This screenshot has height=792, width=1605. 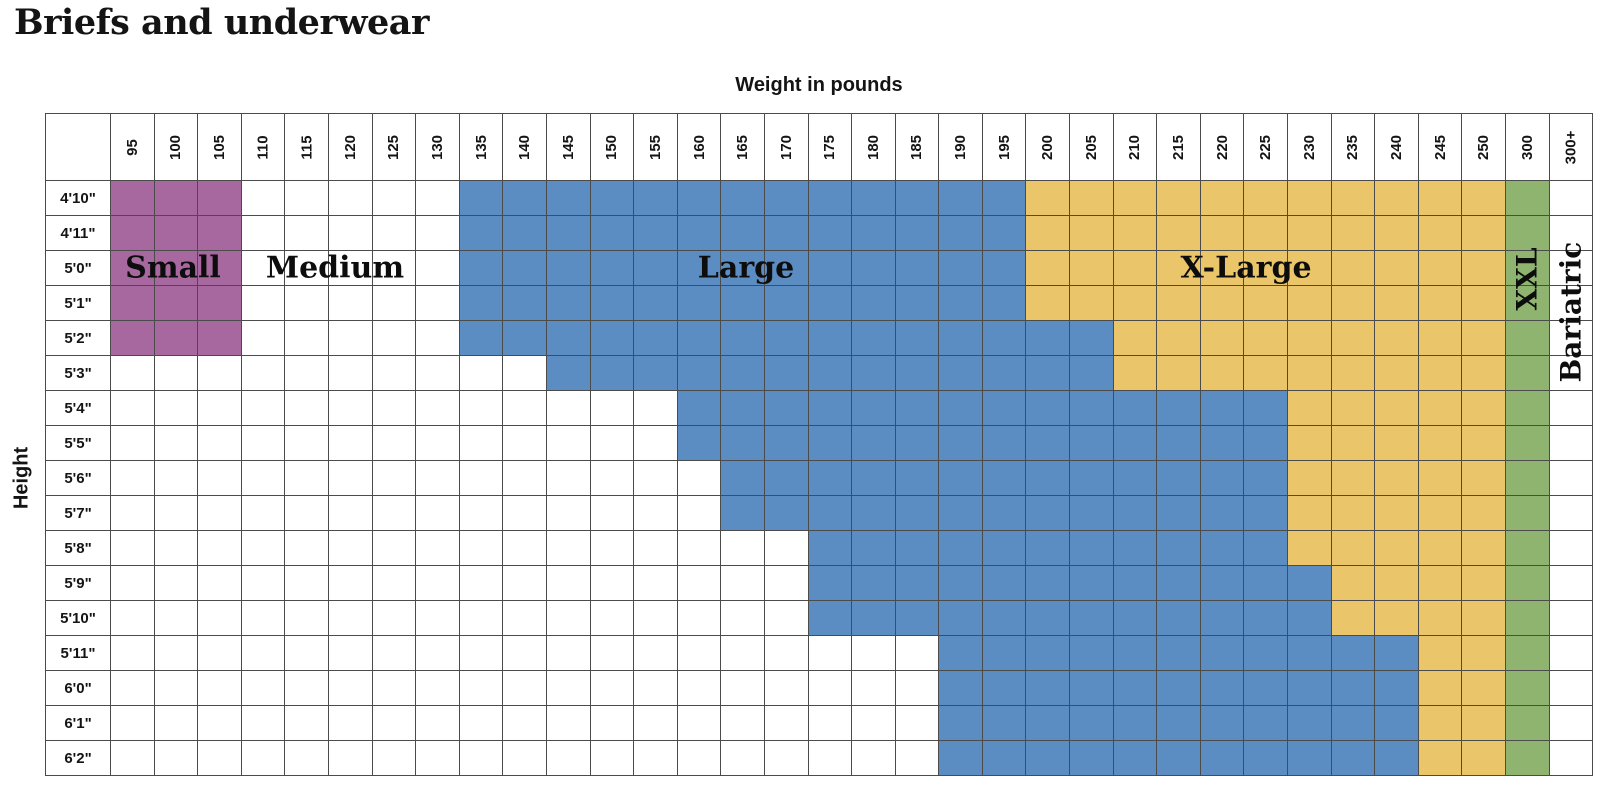 What do you see at coordinates (1397, 147) in the screenshot?
I see `weight-tick: 240` at bounding box center [1397, 147].